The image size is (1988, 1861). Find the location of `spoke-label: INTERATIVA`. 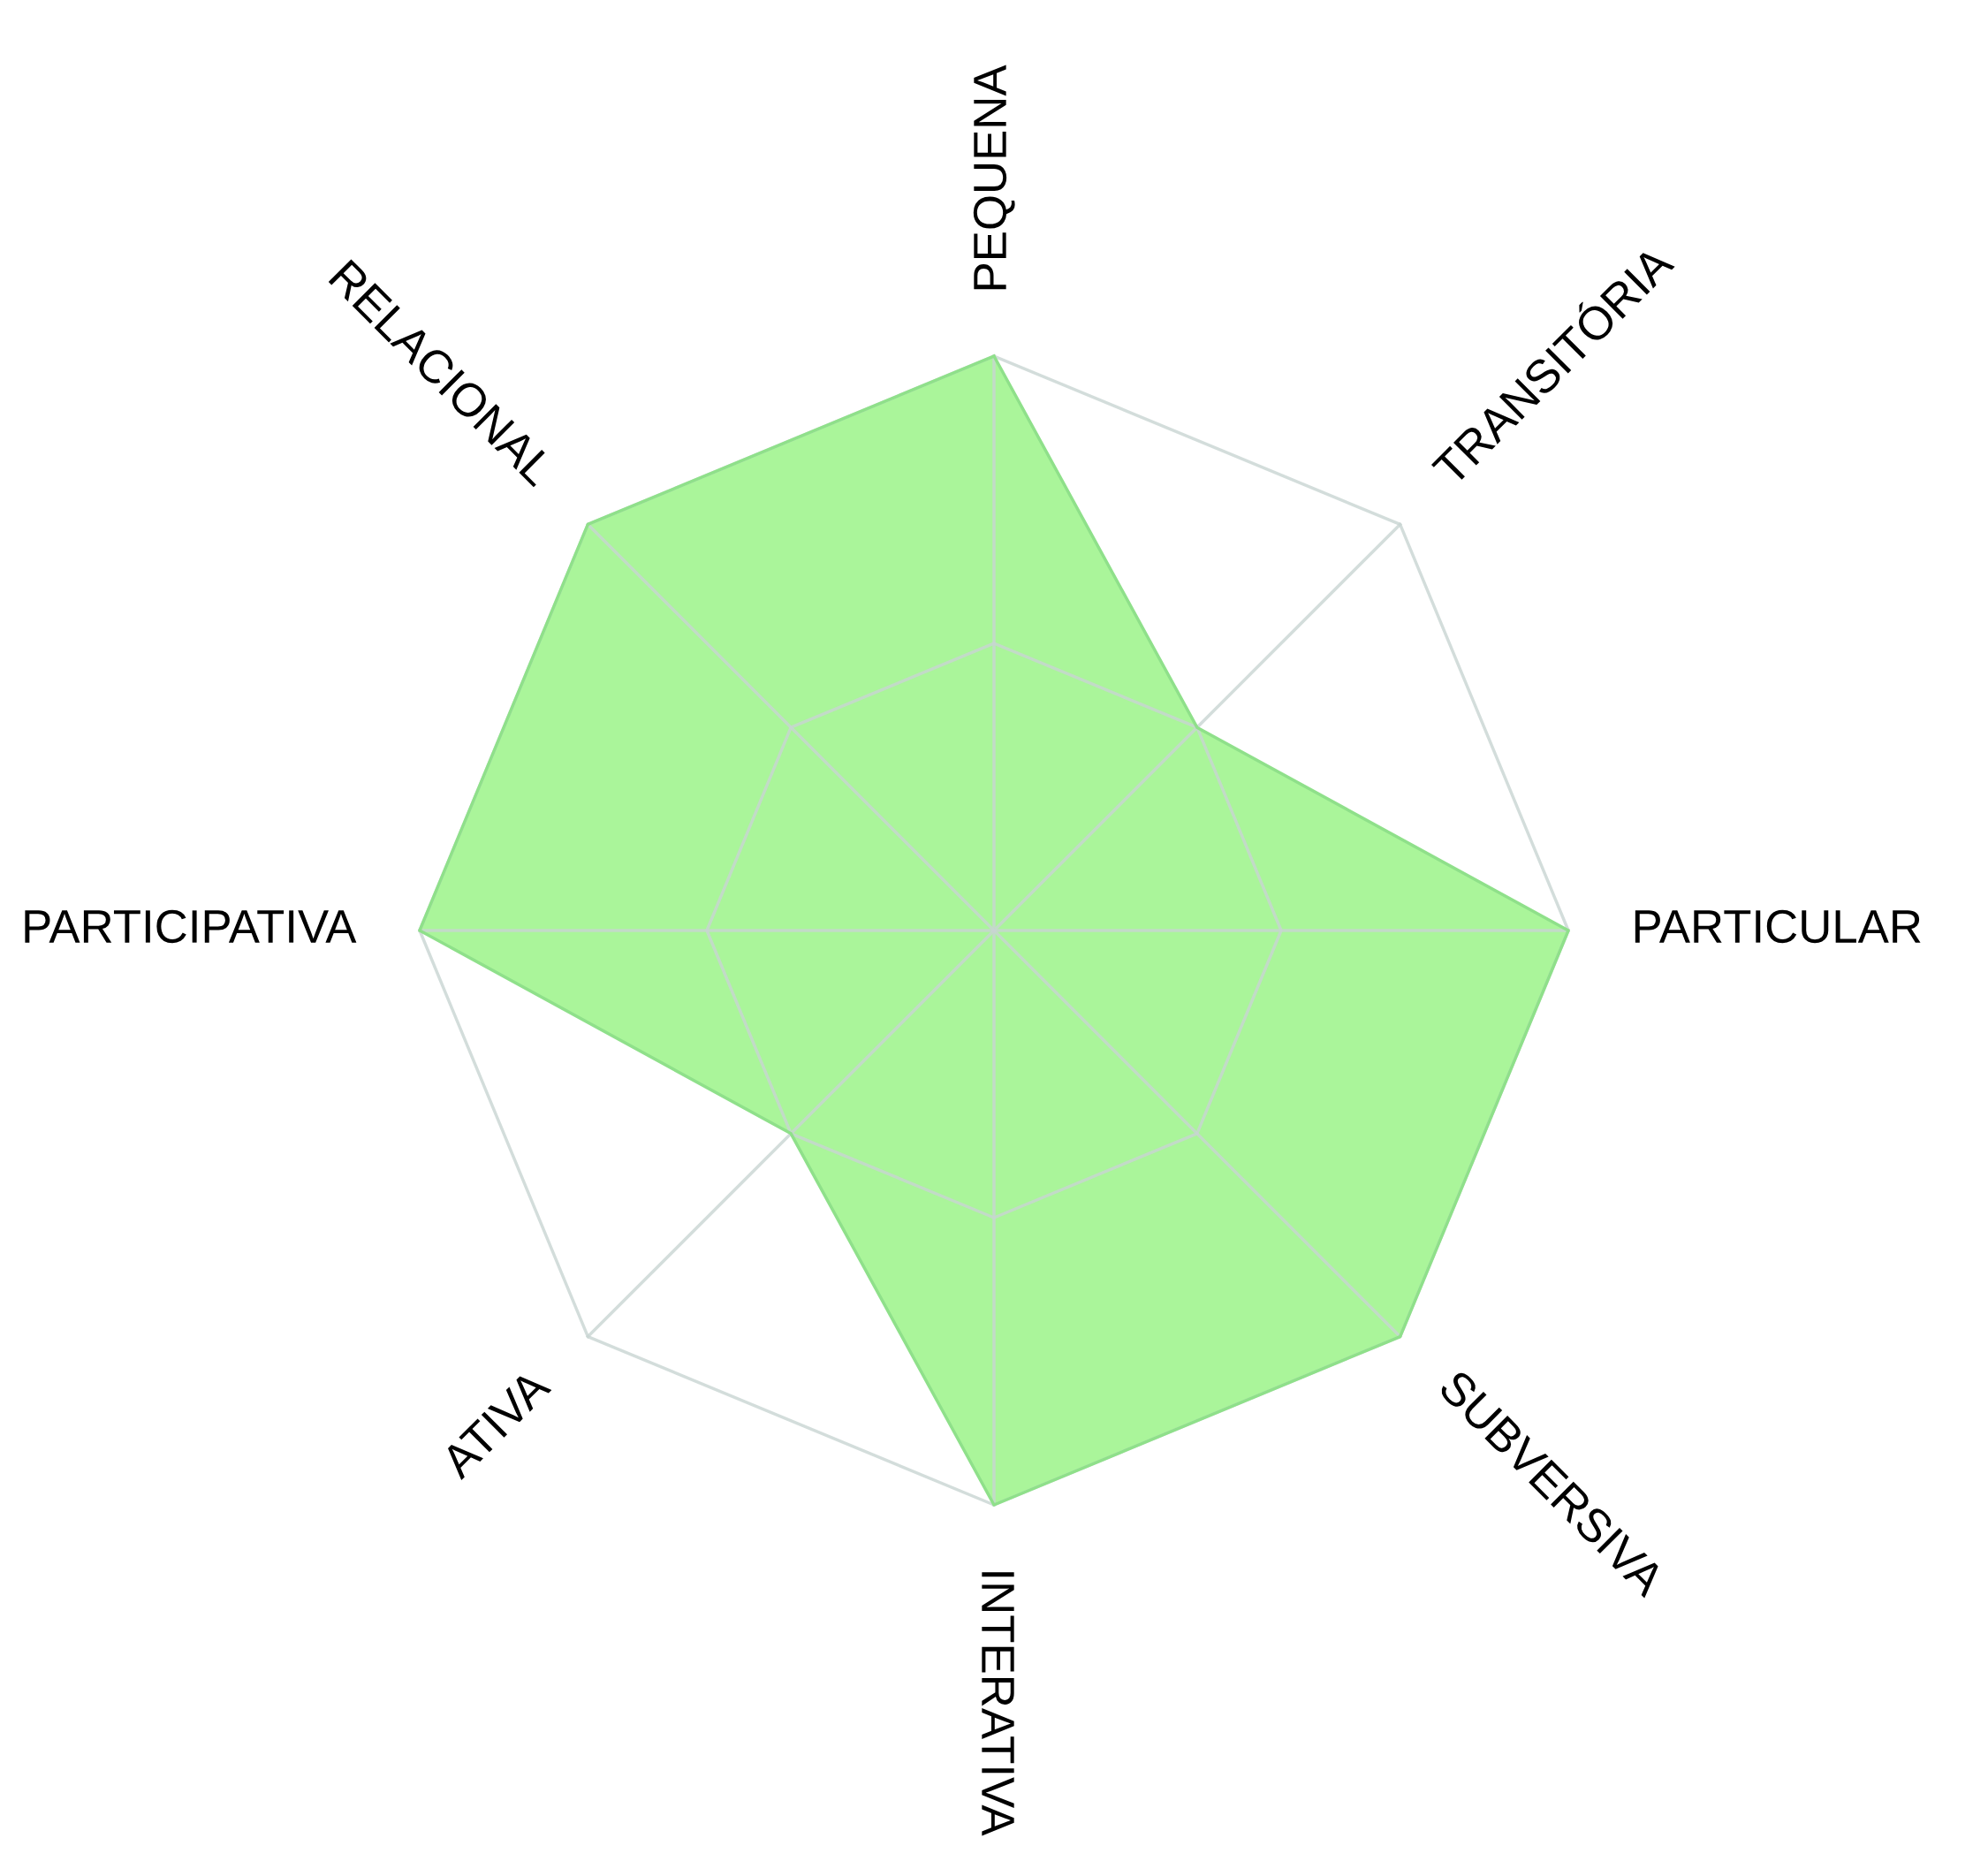

spoke-label: INTERATIVA is located at coordinates (998, 1704).